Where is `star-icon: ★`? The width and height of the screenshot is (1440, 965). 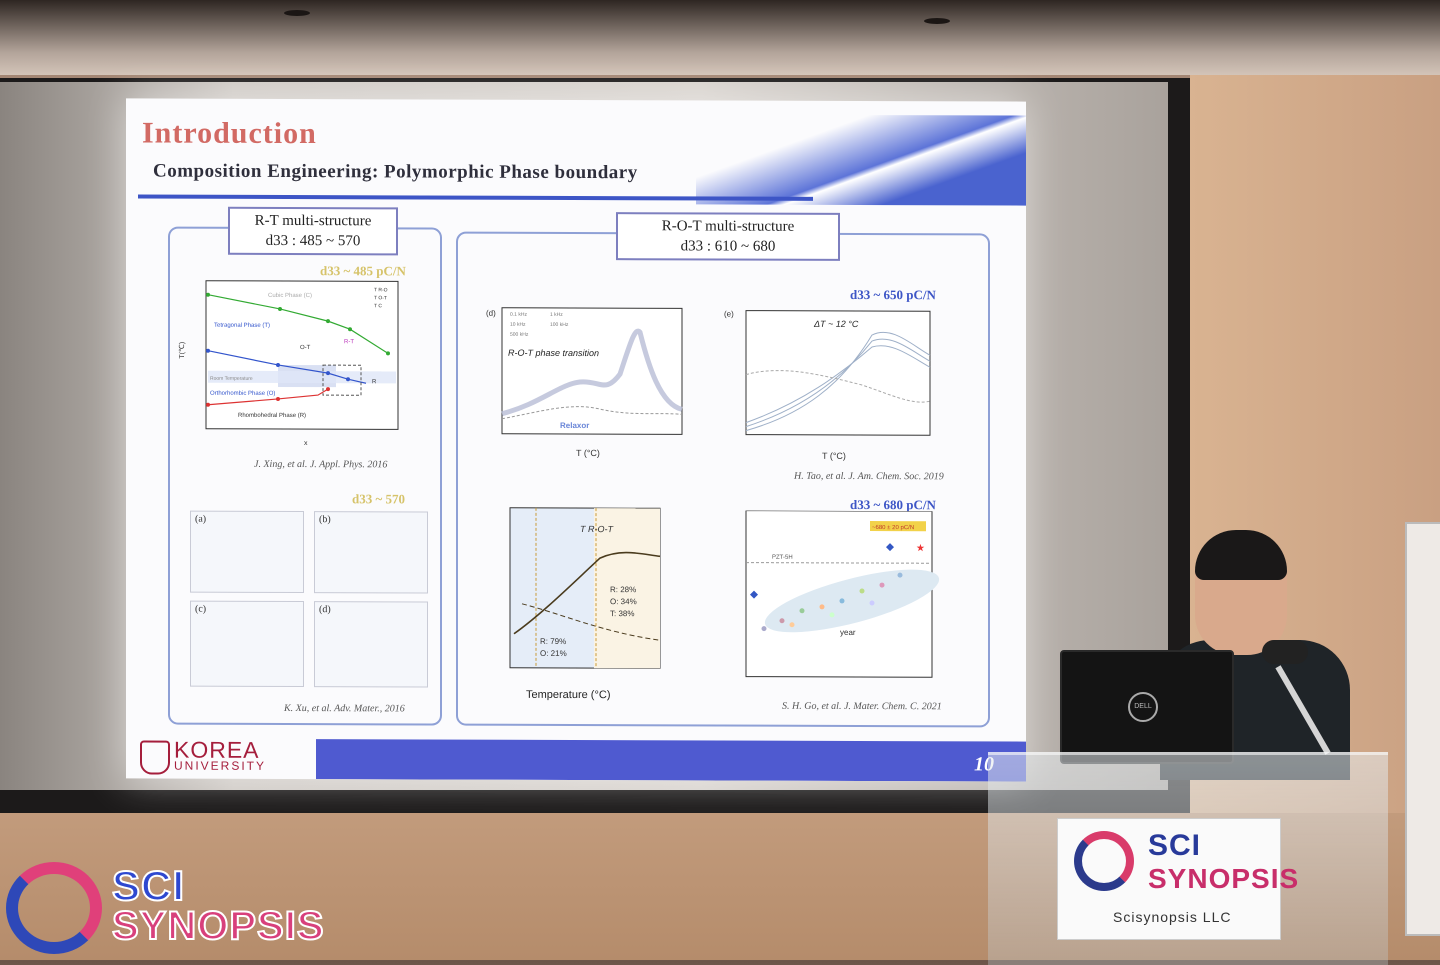 star-icon: ★ is located at coordinates (920, 548).